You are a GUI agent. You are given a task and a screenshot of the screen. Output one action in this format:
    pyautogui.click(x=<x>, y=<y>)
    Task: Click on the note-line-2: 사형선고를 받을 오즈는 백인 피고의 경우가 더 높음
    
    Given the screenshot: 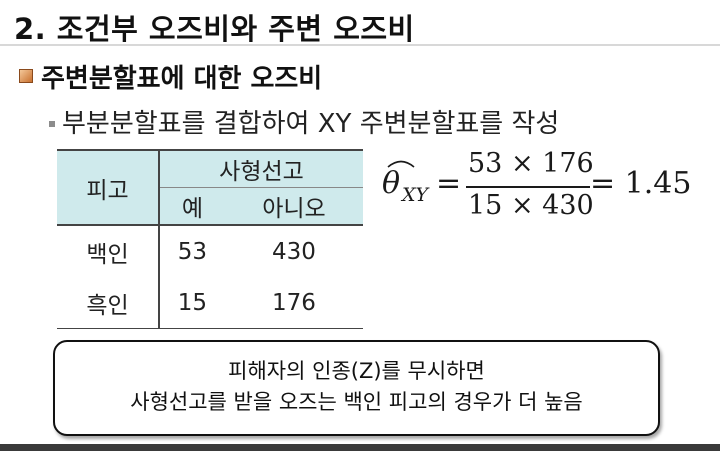 What is the action you would take?
    pyautogui.click(x=356, y=402)
    